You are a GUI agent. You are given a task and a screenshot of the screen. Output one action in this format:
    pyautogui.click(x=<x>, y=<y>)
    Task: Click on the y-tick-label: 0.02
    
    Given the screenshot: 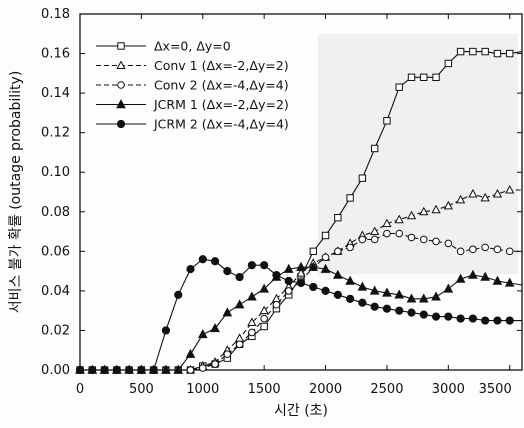 What is the action you would take?
    pyautogui.click(x=55, y=330)
    